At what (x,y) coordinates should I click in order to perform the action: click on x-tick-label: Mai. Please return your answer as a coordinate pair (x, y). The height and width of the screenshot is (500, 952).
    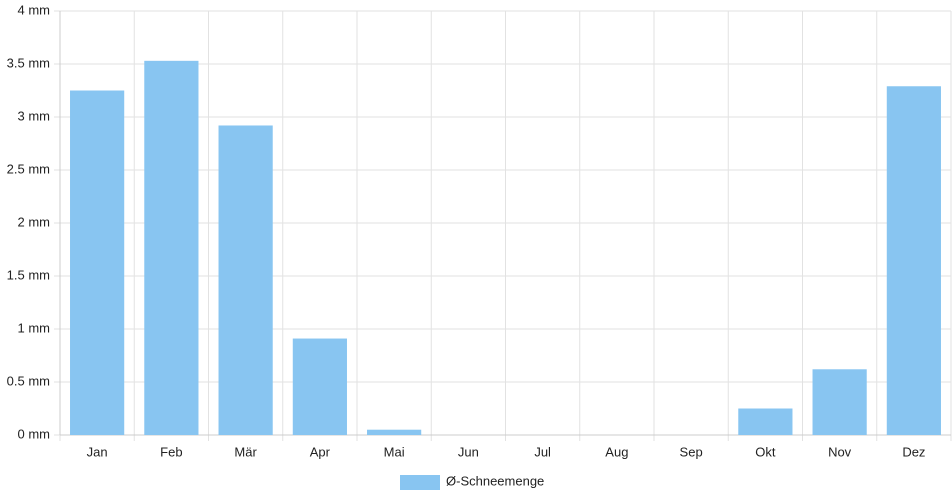
    Looking at the image, I should click on (394, 451).